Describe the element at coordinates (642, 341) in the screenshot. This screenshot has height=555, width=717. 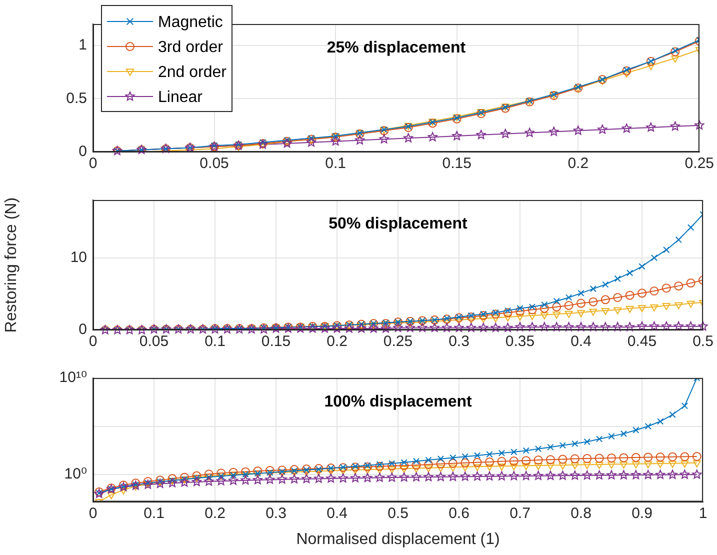
I see `x-tick-label: 0.45` at that location.